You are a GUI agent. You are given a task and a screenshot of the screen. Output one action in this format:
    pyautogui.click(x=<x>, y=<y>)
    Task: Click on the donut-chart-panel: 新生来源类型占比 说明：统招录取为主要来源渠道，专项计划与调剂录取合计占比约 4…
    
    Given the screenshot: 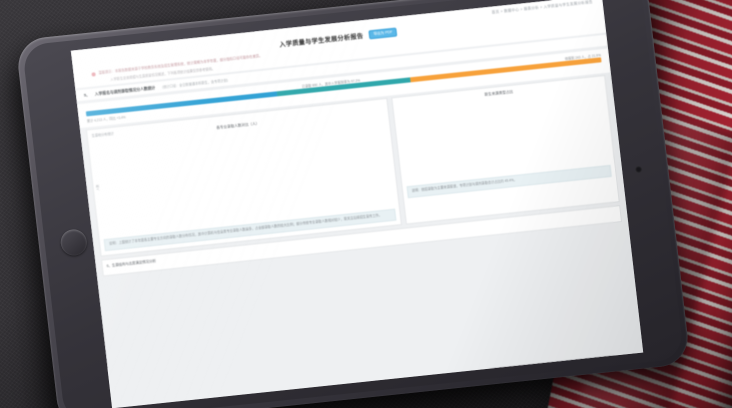 What is the action you would take?
    pyautogui.click(x=505, y=149)
    